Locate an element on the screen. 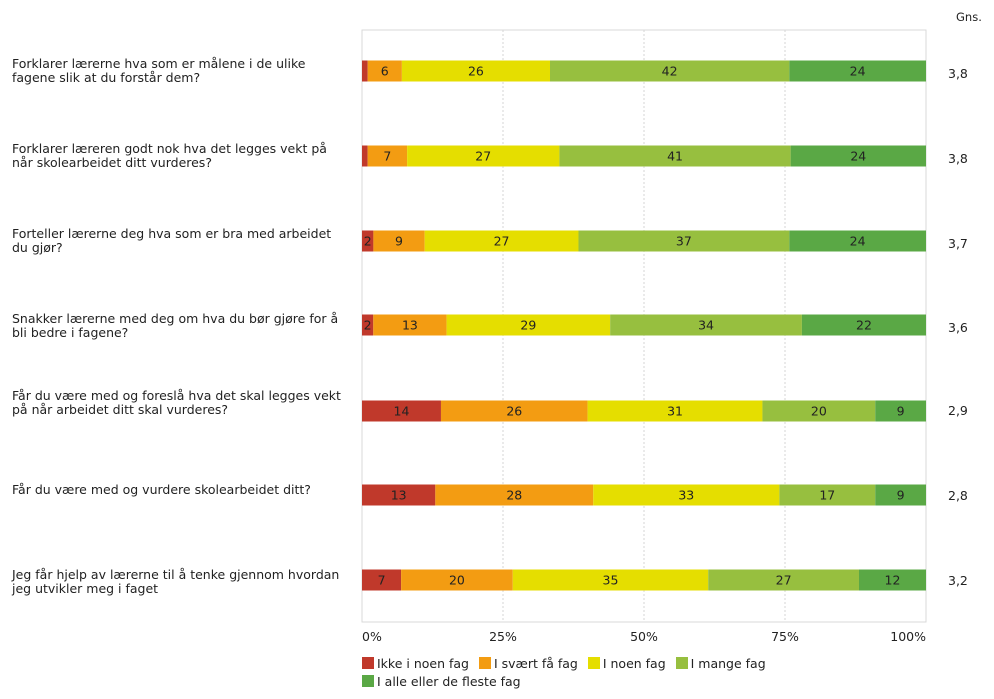 This screenshot has width=994, height=699. legend-item-i-svaert-fa-fag: I svært få fag is located at coordinates (528, 664).